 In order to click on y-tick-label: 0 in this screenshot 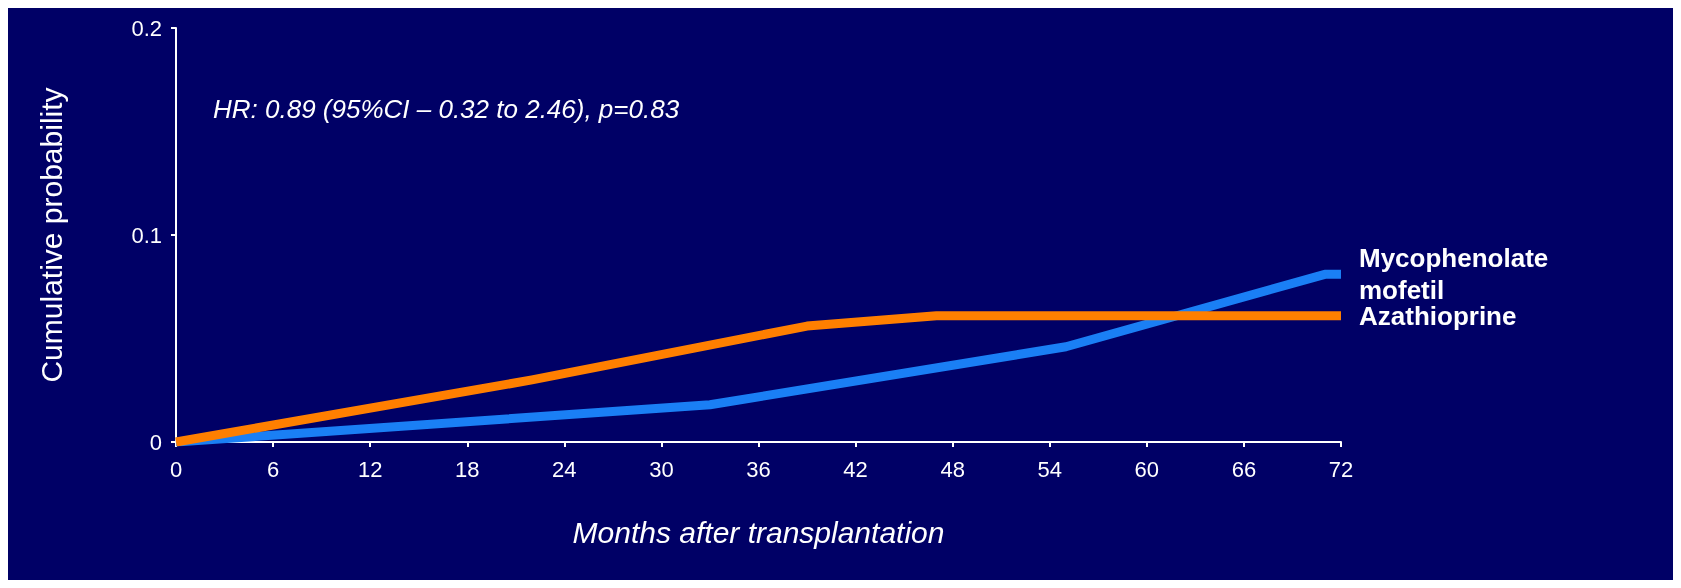, I will do `click(155, 442)`.